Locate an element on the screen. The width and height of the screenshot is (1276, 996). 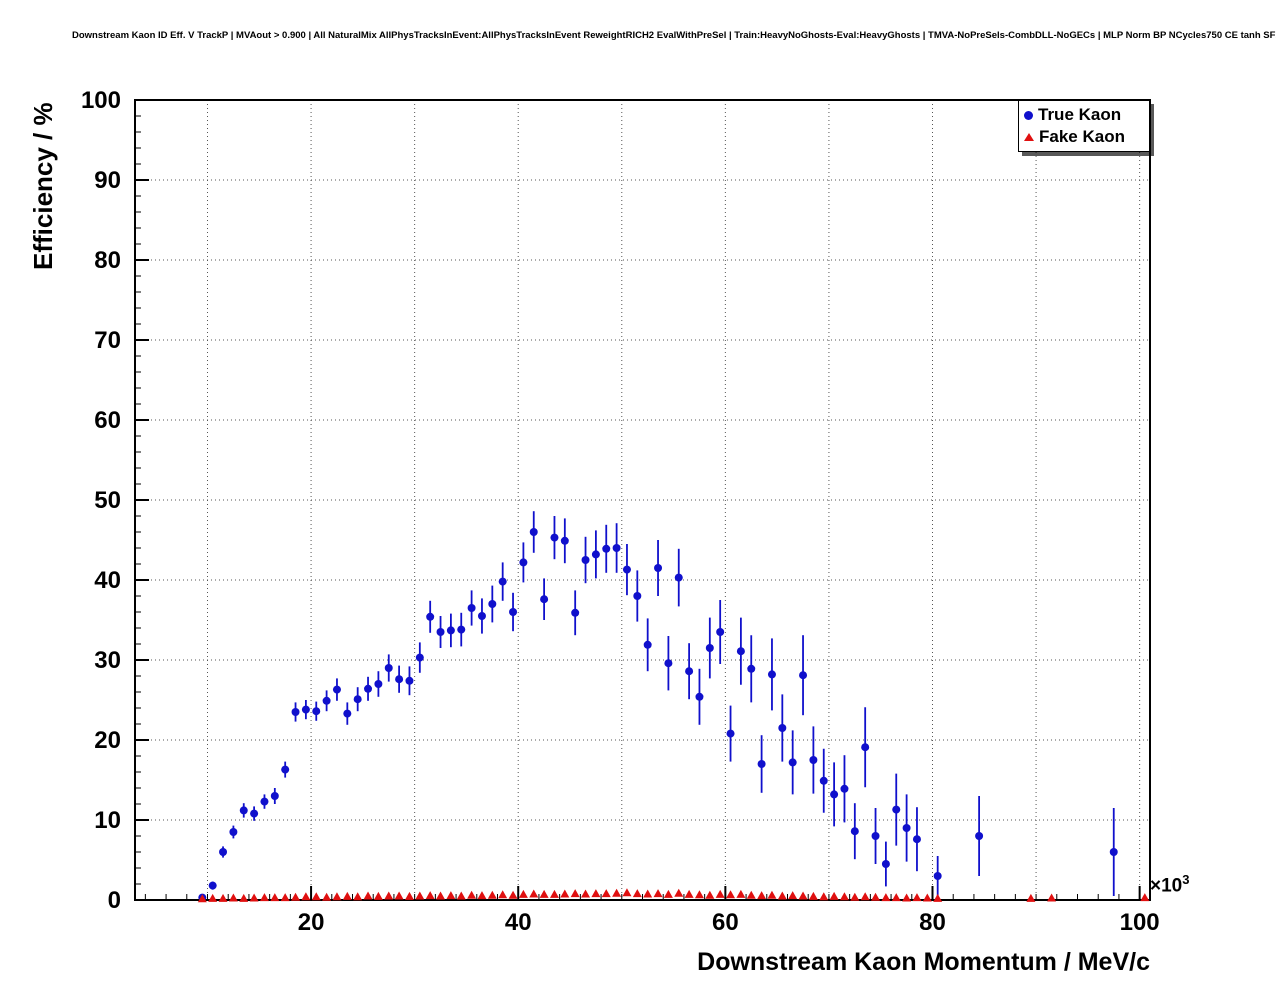
y-tick-label: 50 is located at coordinates (107, 500).